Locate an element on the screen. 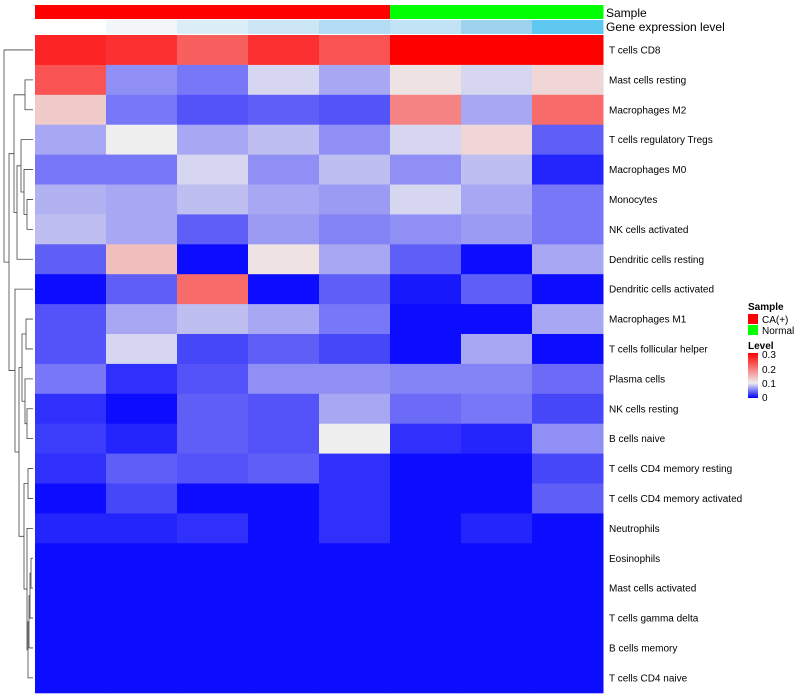 This screenshot has height=700, width=800. row-label: Eosinophils is located at coordinates (634, 559).